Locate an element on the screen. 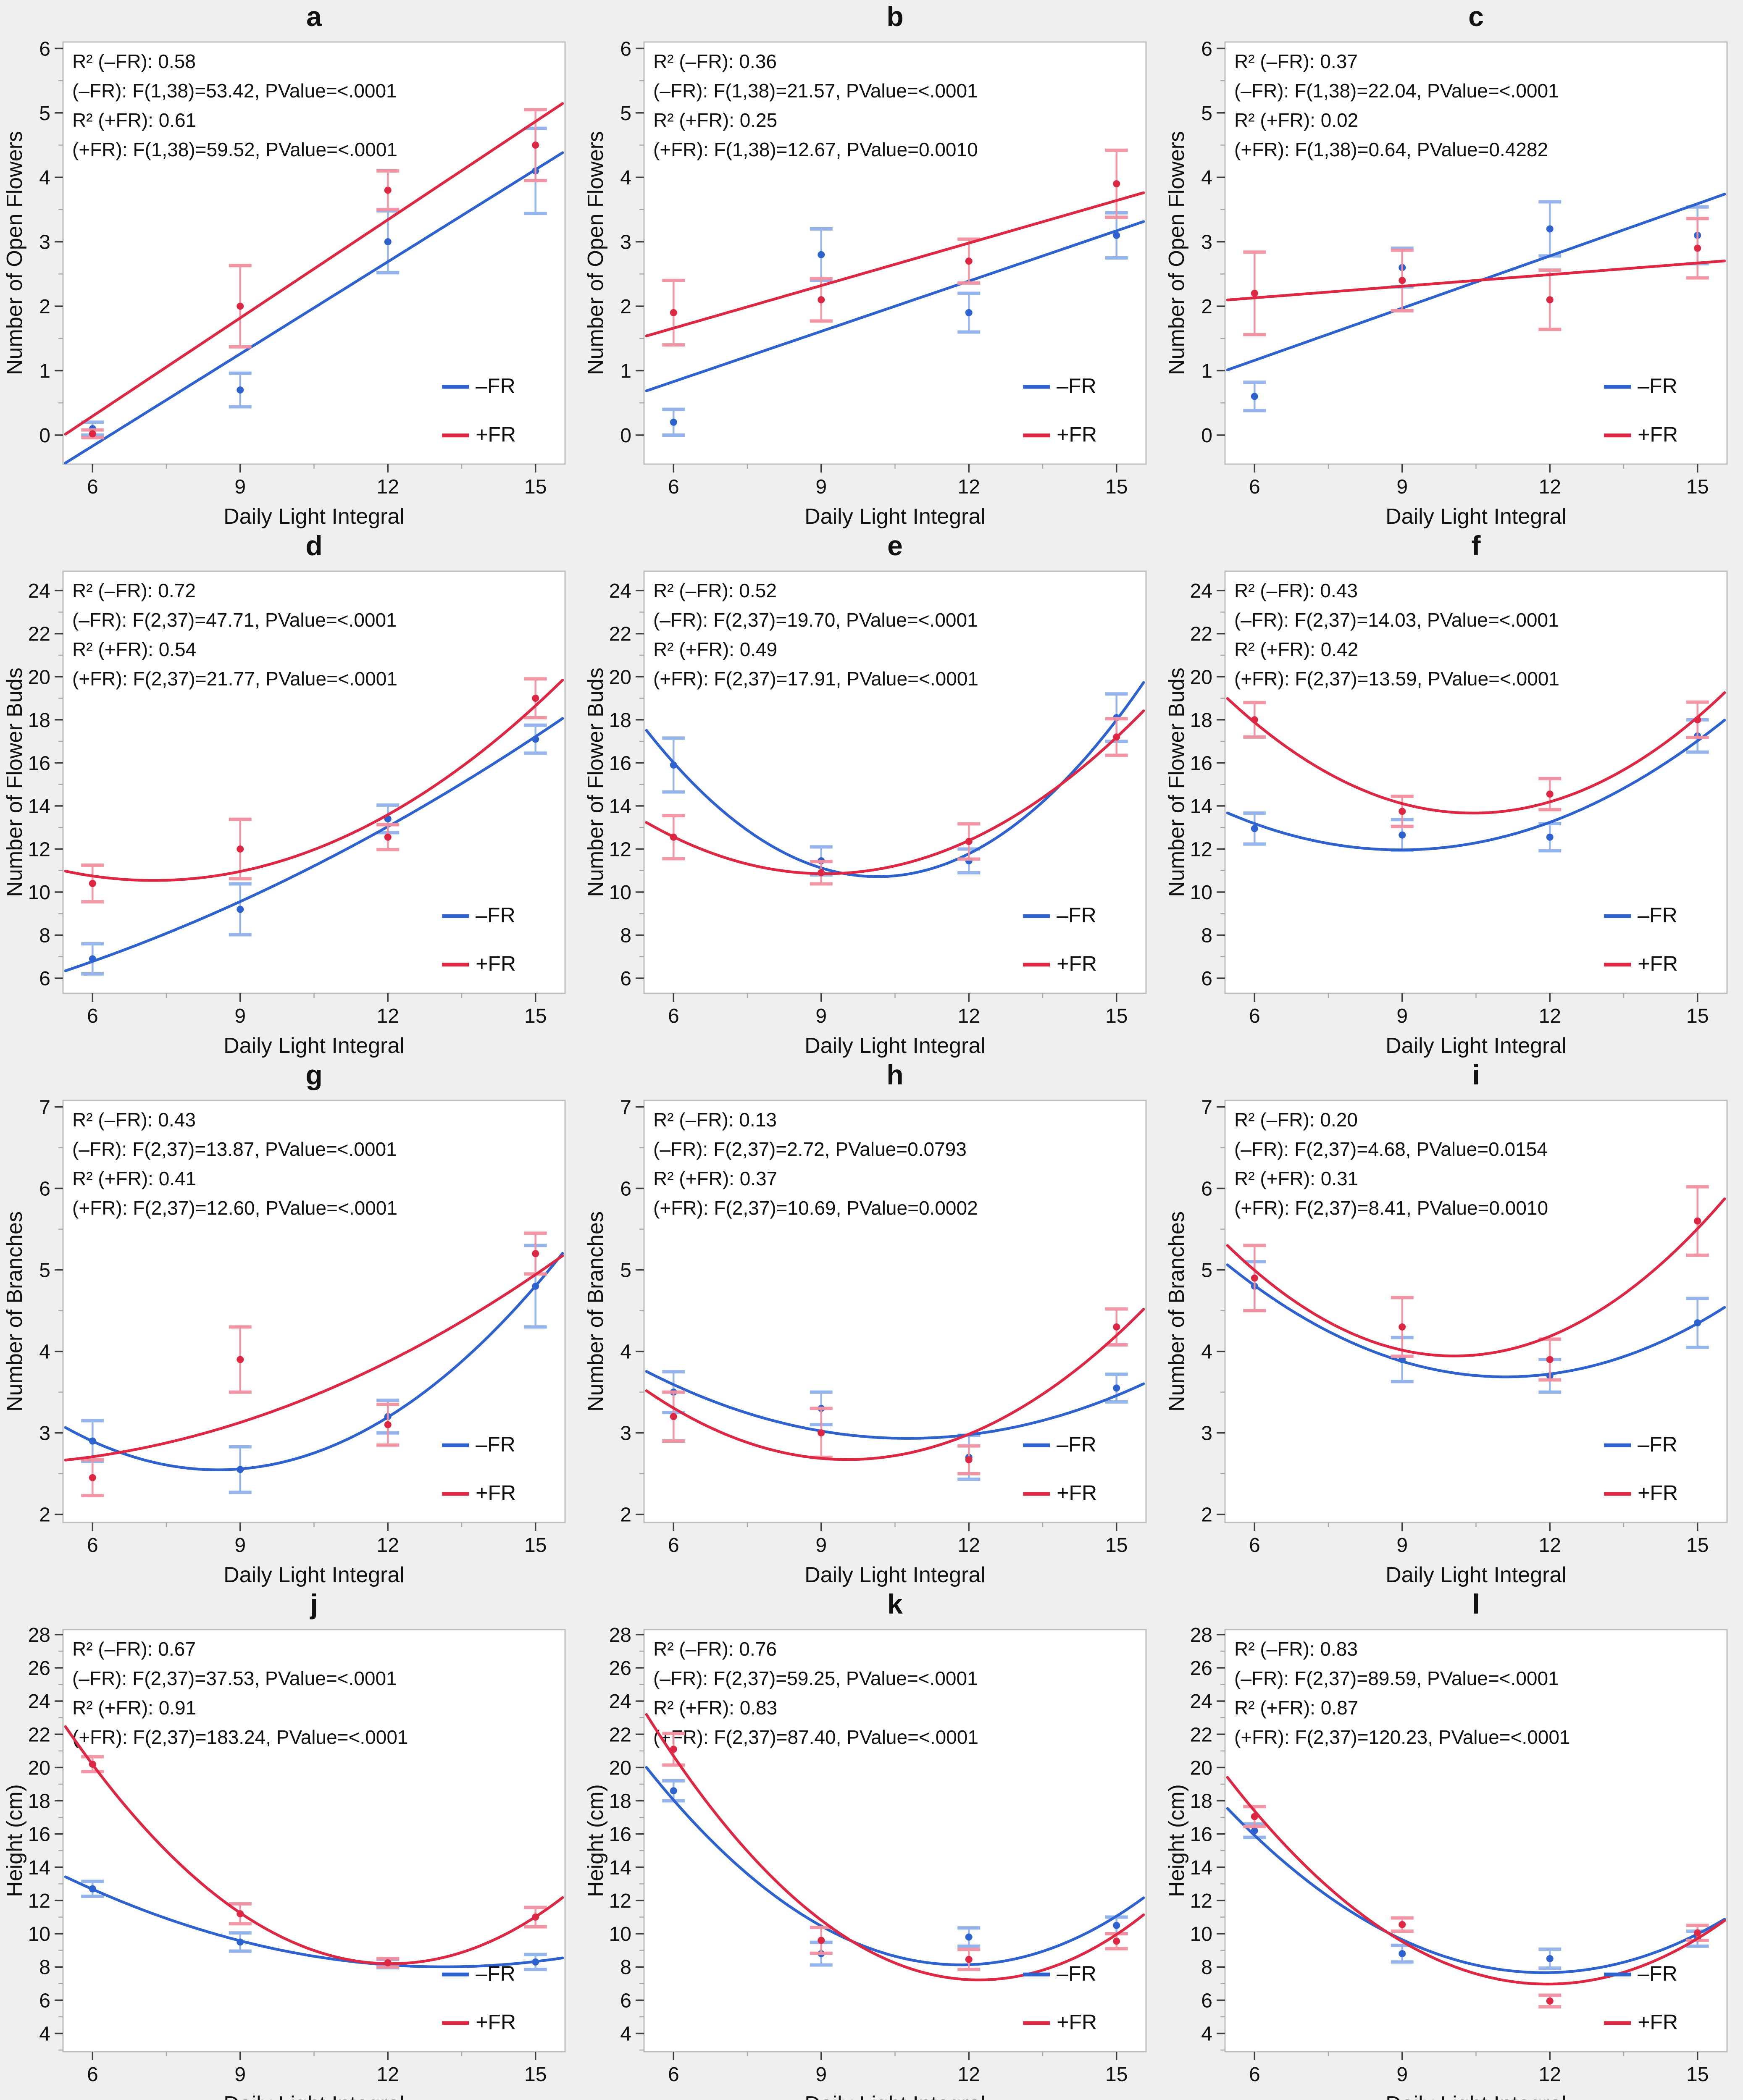 This screenshot has height=2100, width=1743. y-axis: 0 1 2 3 4 5 6 is located at coordinates (51, 242).